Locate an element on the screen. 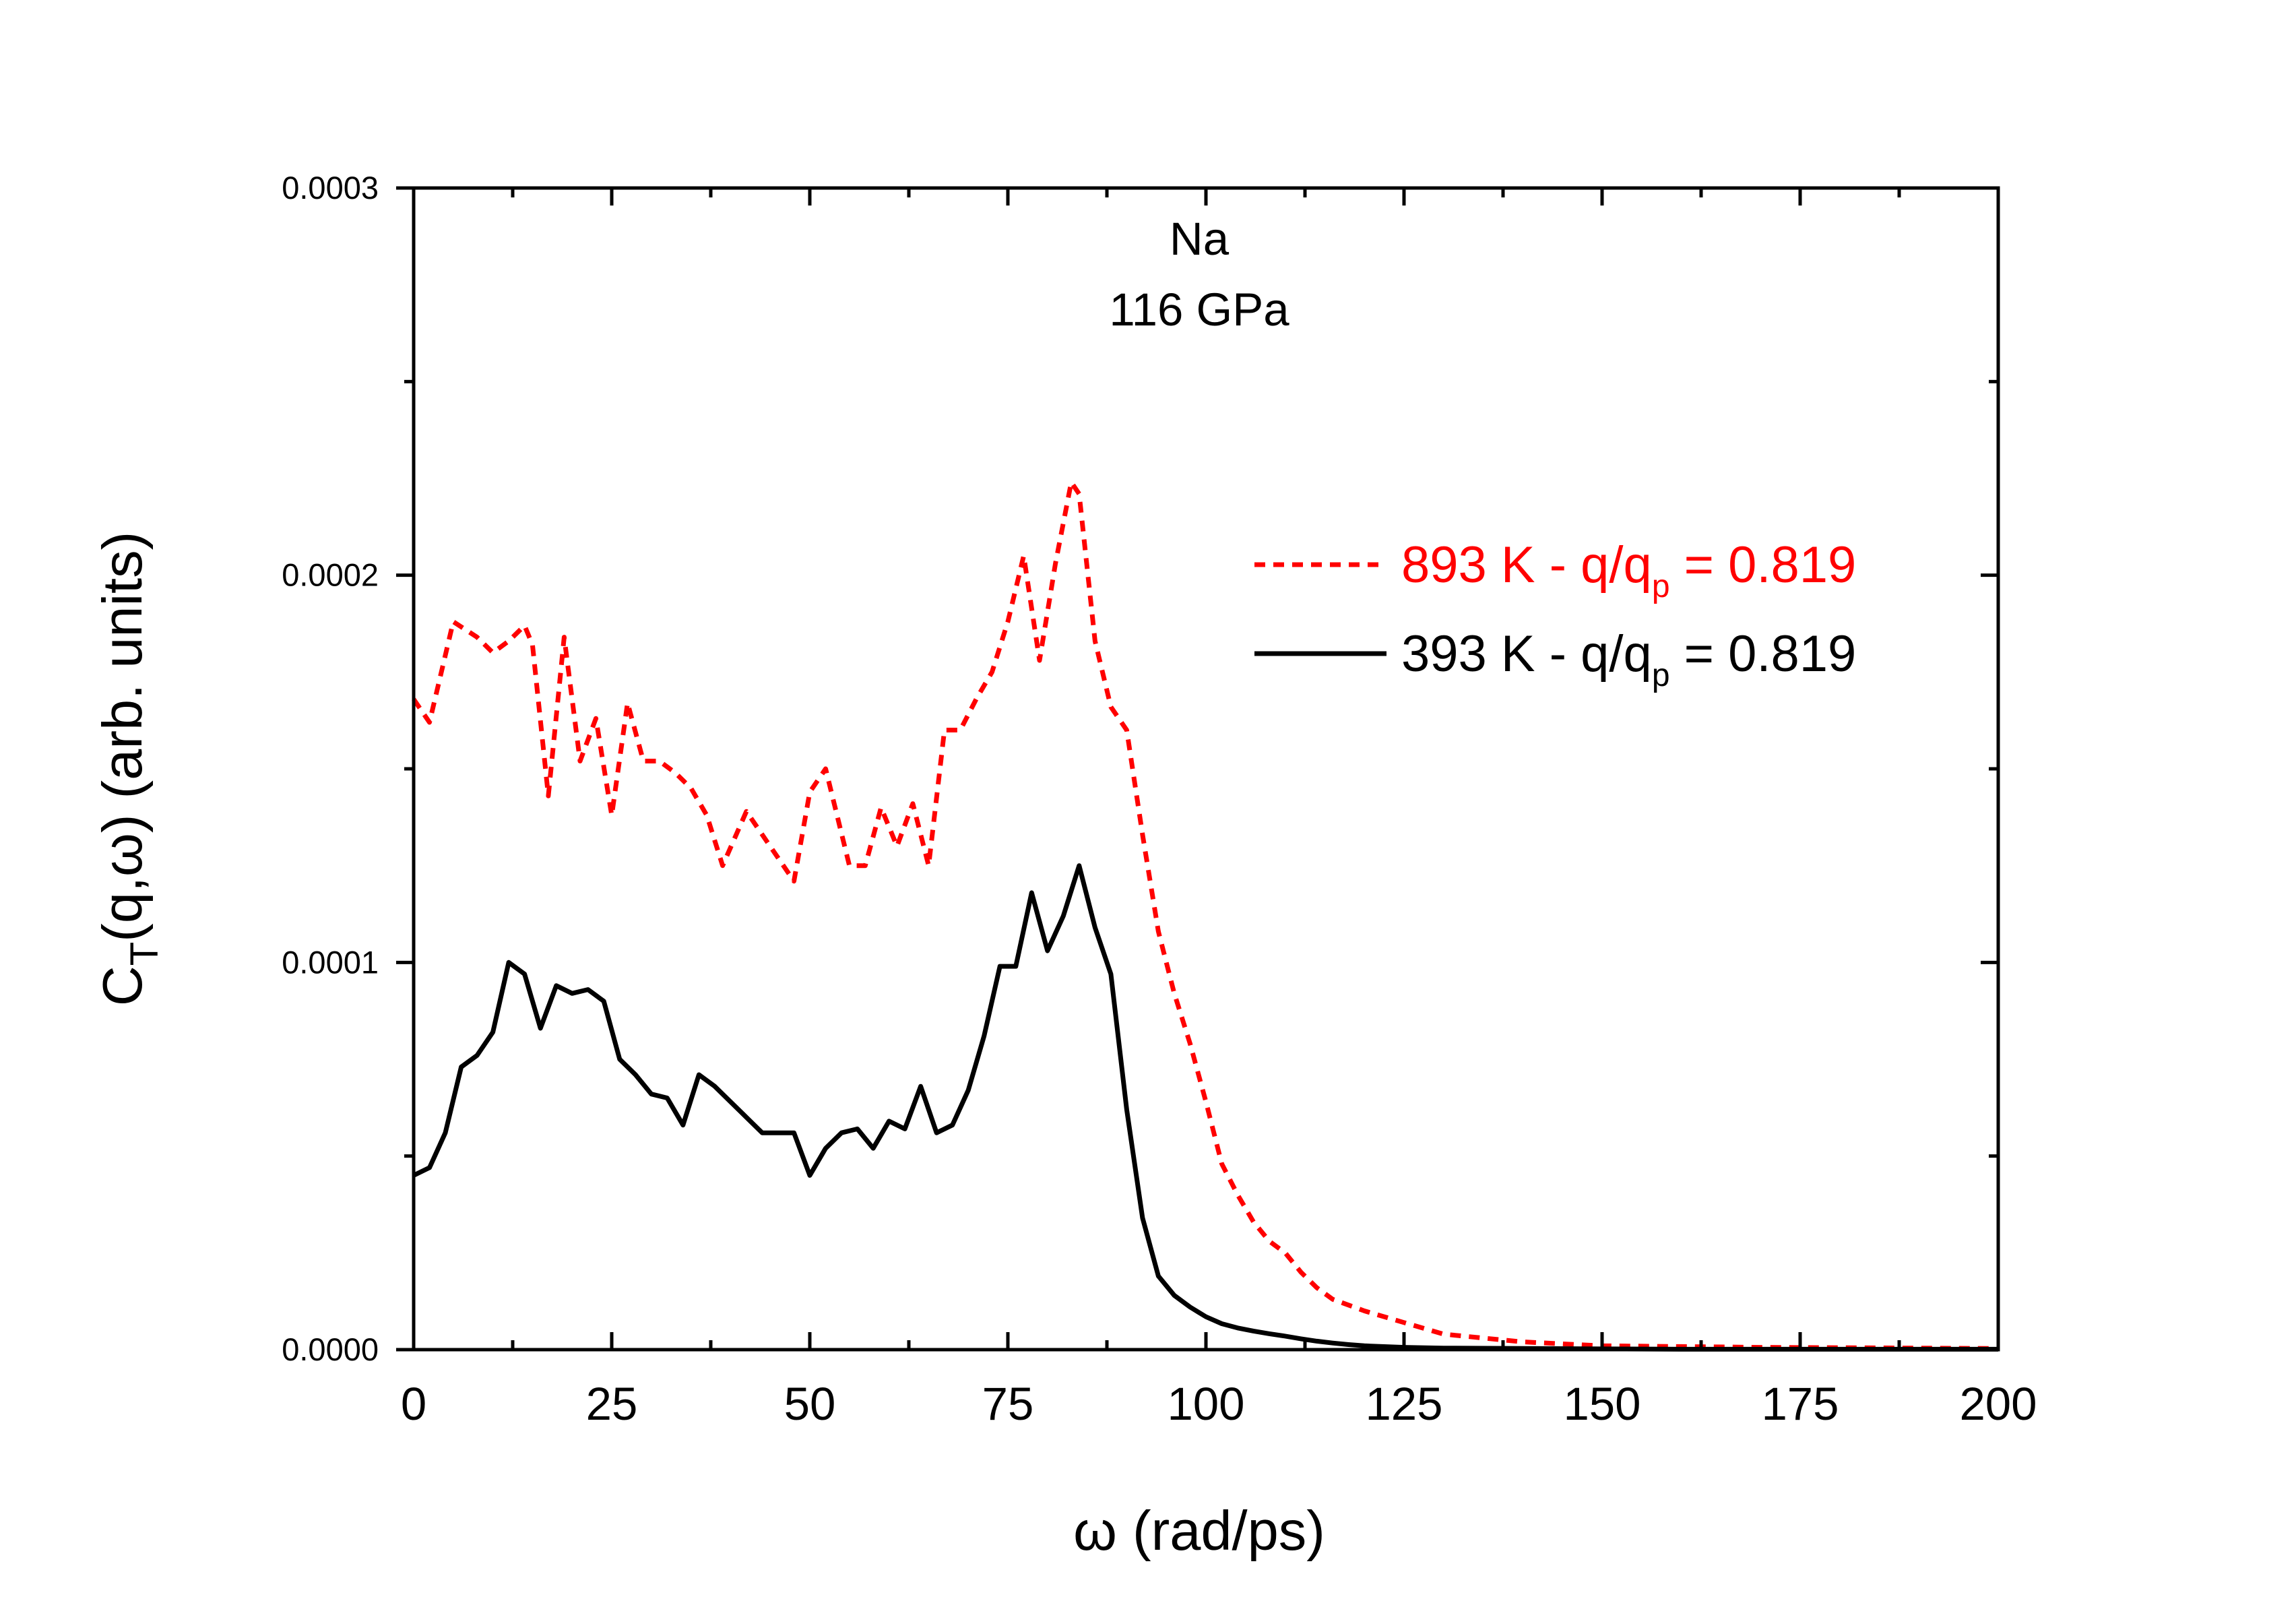 The width and height of the screenshot is (2296, 1603). x-tick-label: 200 is located at coordinates (1998, 1404).